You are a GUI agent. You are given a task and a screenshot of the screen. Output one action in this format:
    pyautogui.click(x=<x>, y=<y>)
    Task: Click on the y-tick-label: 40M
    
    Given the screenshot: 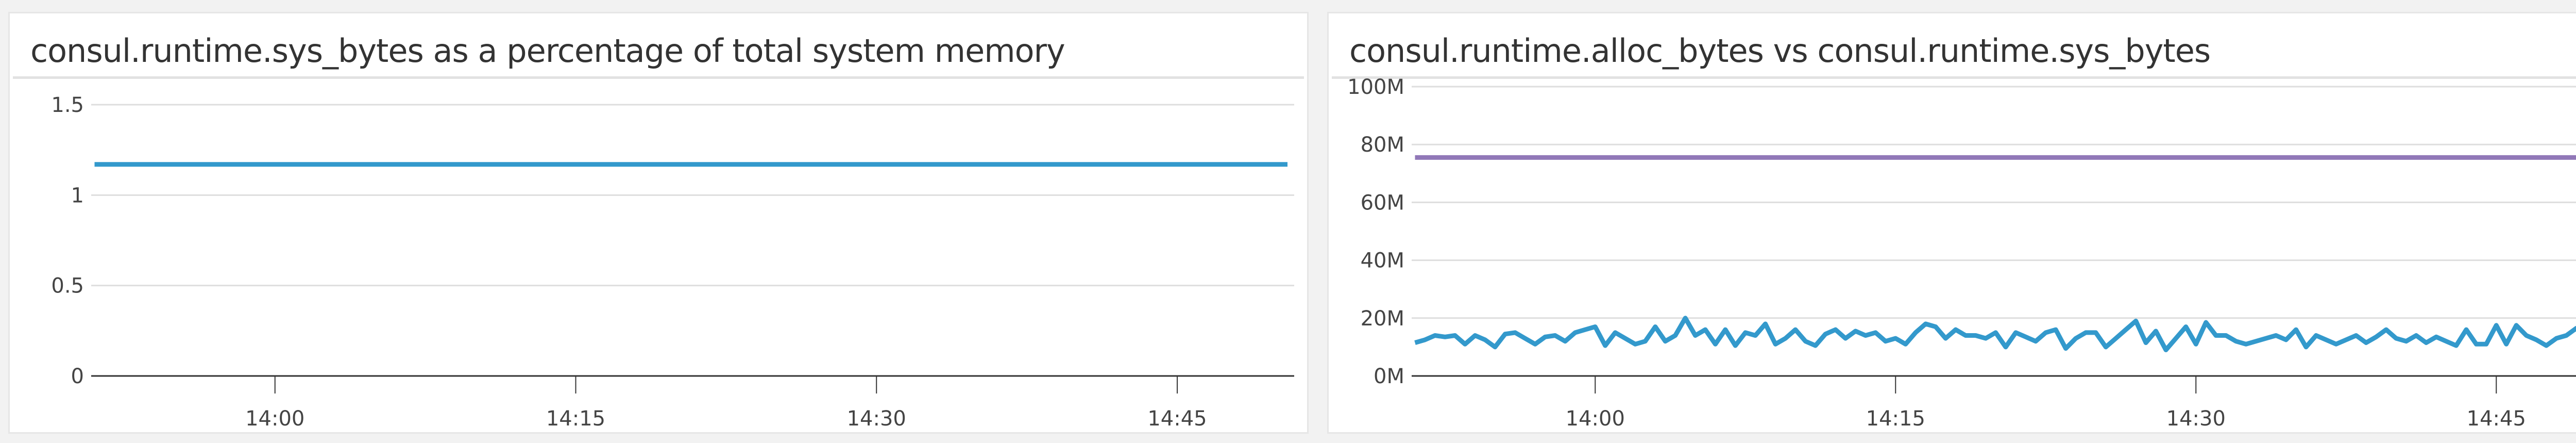 What is the action you would take?
    pyautogui.click(x=1382, y=261)
    